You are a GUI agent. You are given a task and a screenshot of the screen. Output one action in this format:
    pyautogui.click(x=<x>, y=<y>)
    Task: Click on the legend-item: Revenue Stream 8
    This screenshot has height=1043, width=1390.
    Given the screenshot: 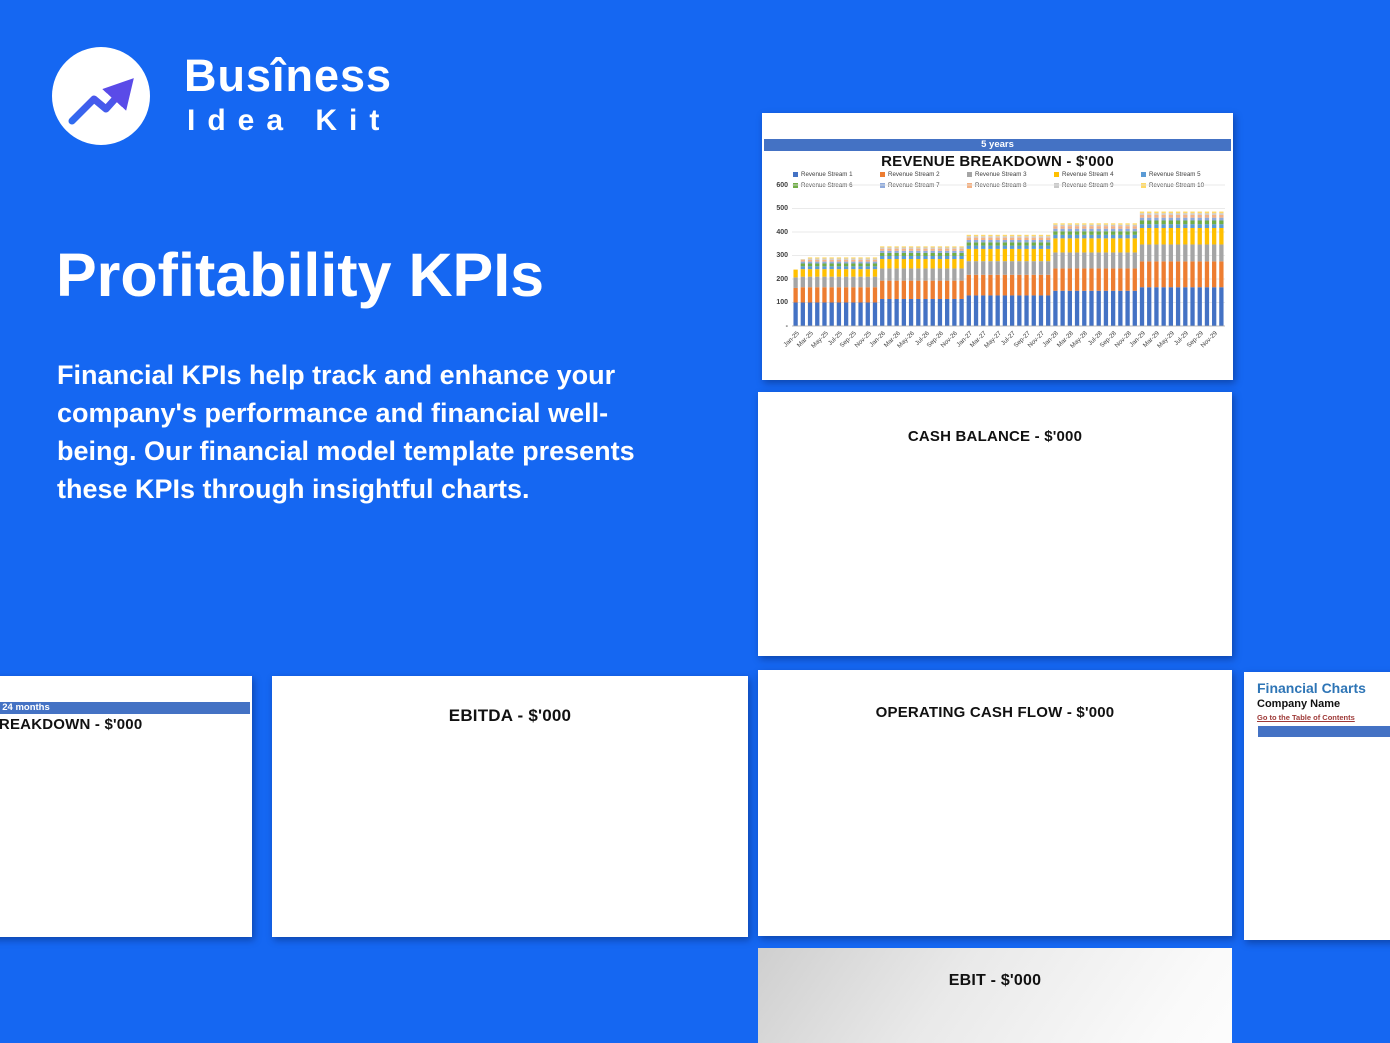 What is the action you would take?
    pyautogui.click(x=997, y=185)
    